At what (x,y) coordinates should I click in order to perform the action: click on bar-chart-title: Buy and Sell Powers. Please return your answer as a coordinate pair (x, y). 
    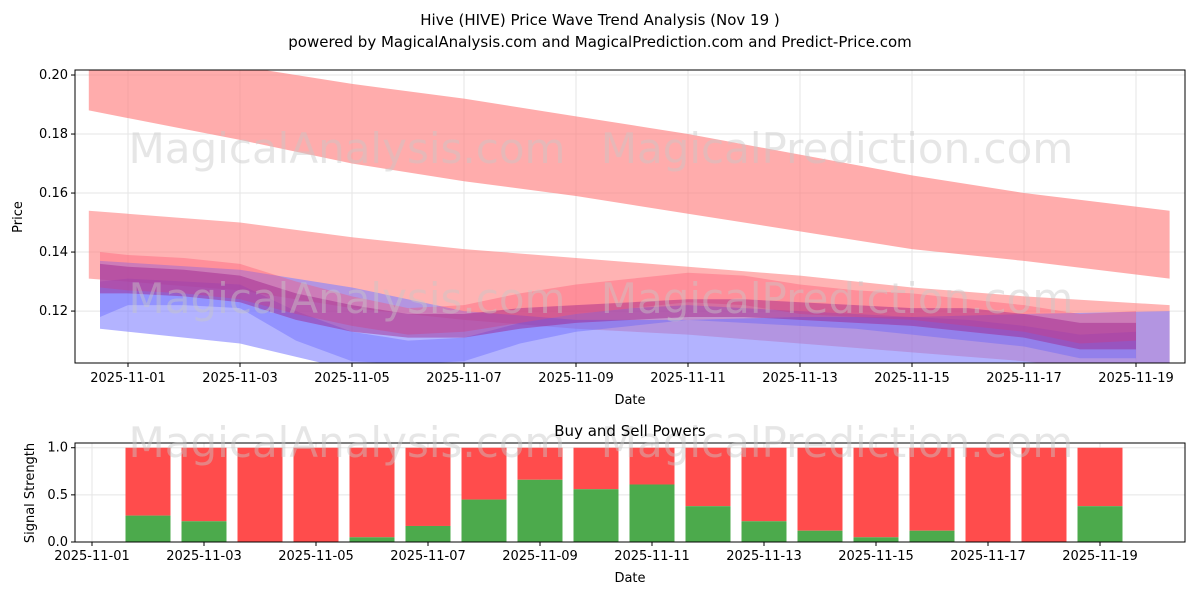
    Looking at the image, I should click on (630, 431).